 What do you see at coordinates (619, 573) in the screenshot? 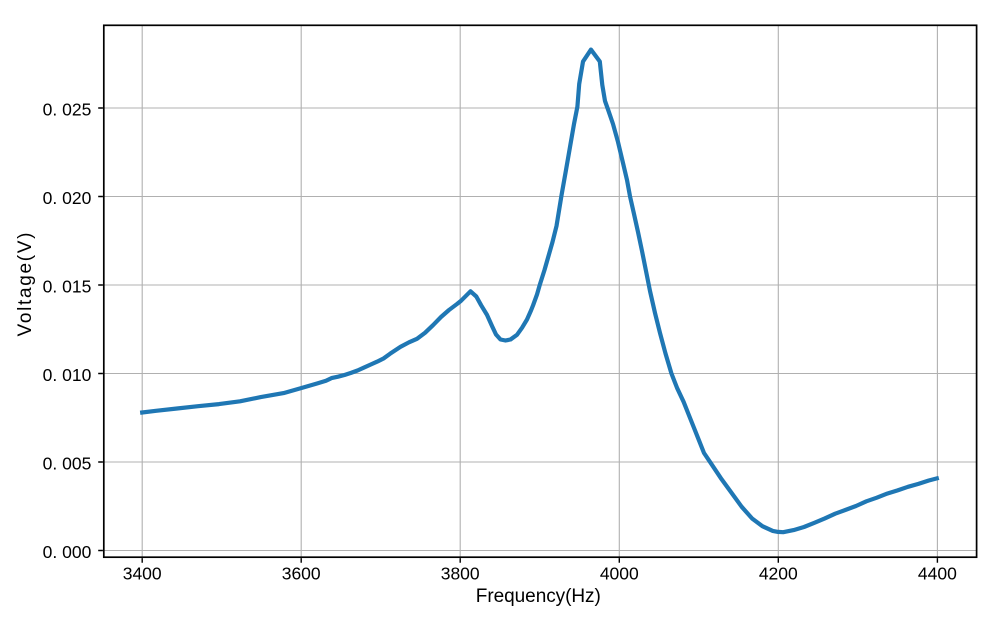
I see `svg-text: 4000` at bounding box center [619, 573].